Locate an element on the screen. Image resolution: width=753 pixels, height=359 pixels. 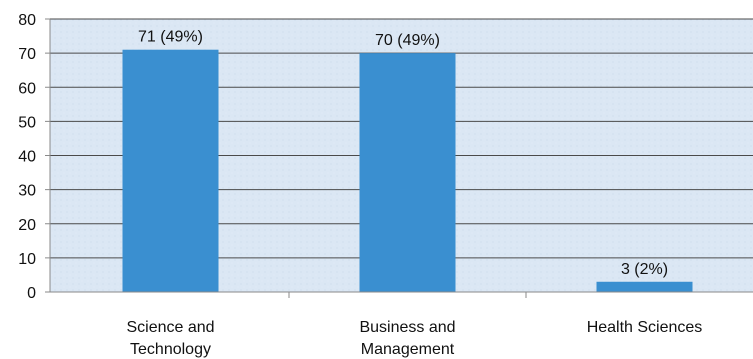
y-tick-label: 30 is located at coordinates (27, 191).